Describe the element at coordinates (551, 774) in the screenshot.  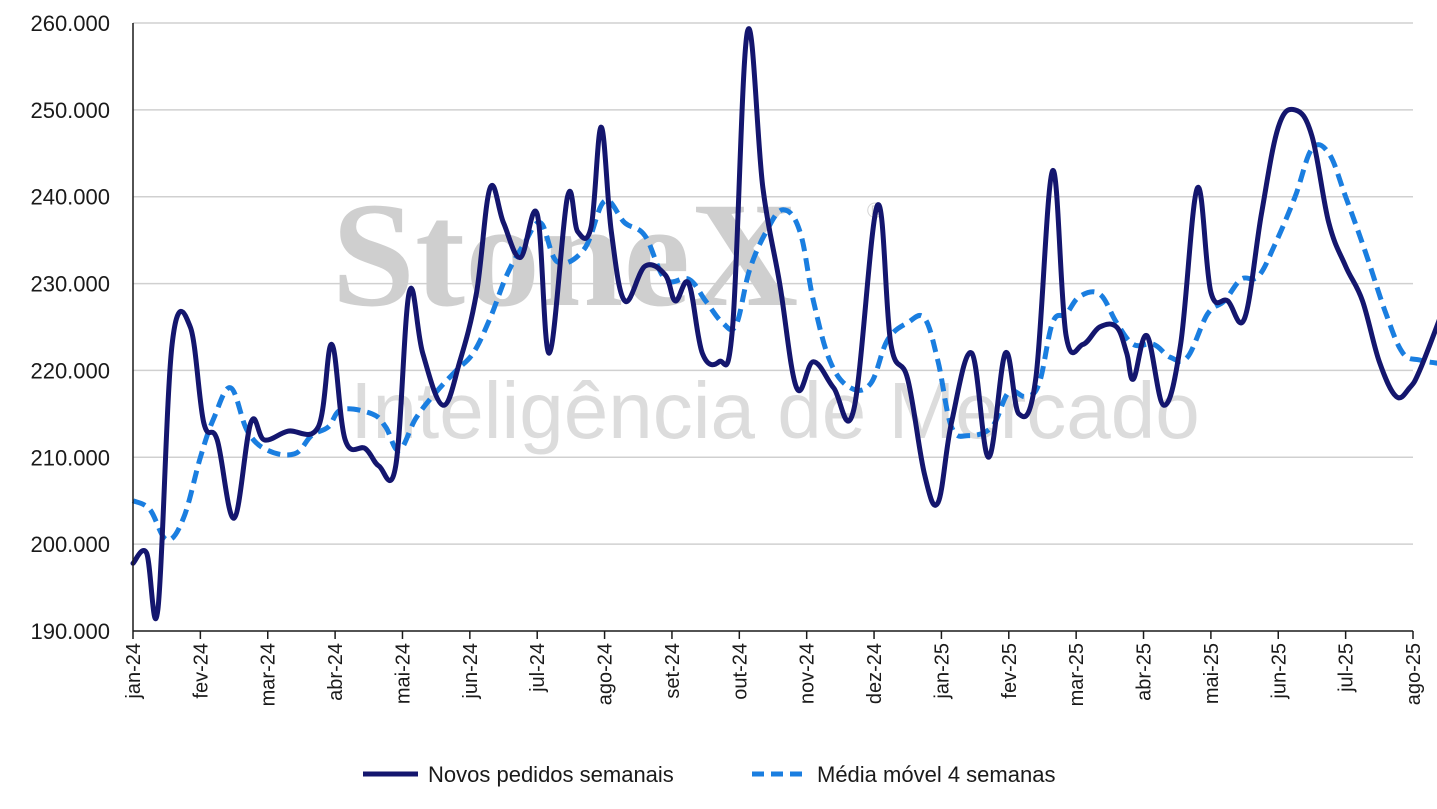
I see `legend-label-novos-pedidos: Novos pedidos semanais` at that location.